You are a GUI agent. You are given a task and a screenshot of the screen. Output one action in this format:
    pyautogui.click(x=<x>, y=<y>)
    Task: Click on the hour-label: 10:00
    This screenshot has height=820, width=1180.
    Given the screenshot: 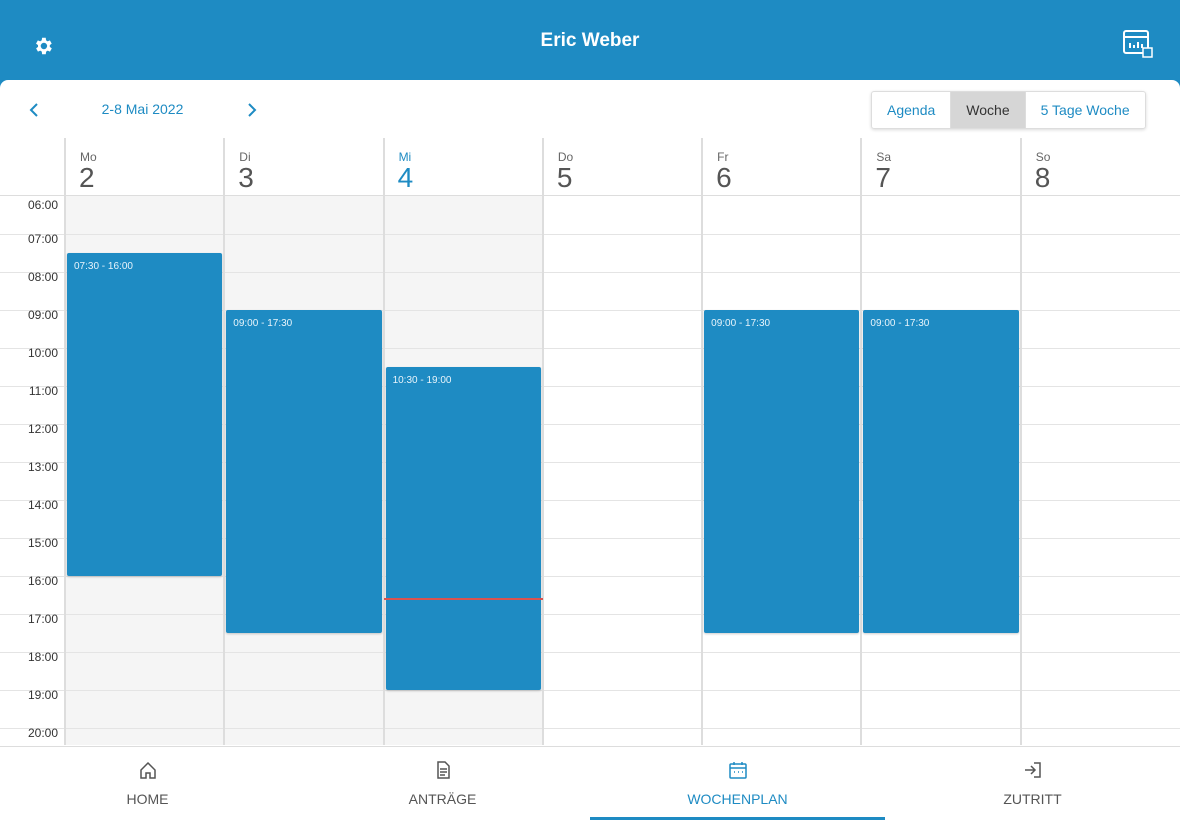 What is the action you would take?
    pyautogui.click(x=42, y=353)
    